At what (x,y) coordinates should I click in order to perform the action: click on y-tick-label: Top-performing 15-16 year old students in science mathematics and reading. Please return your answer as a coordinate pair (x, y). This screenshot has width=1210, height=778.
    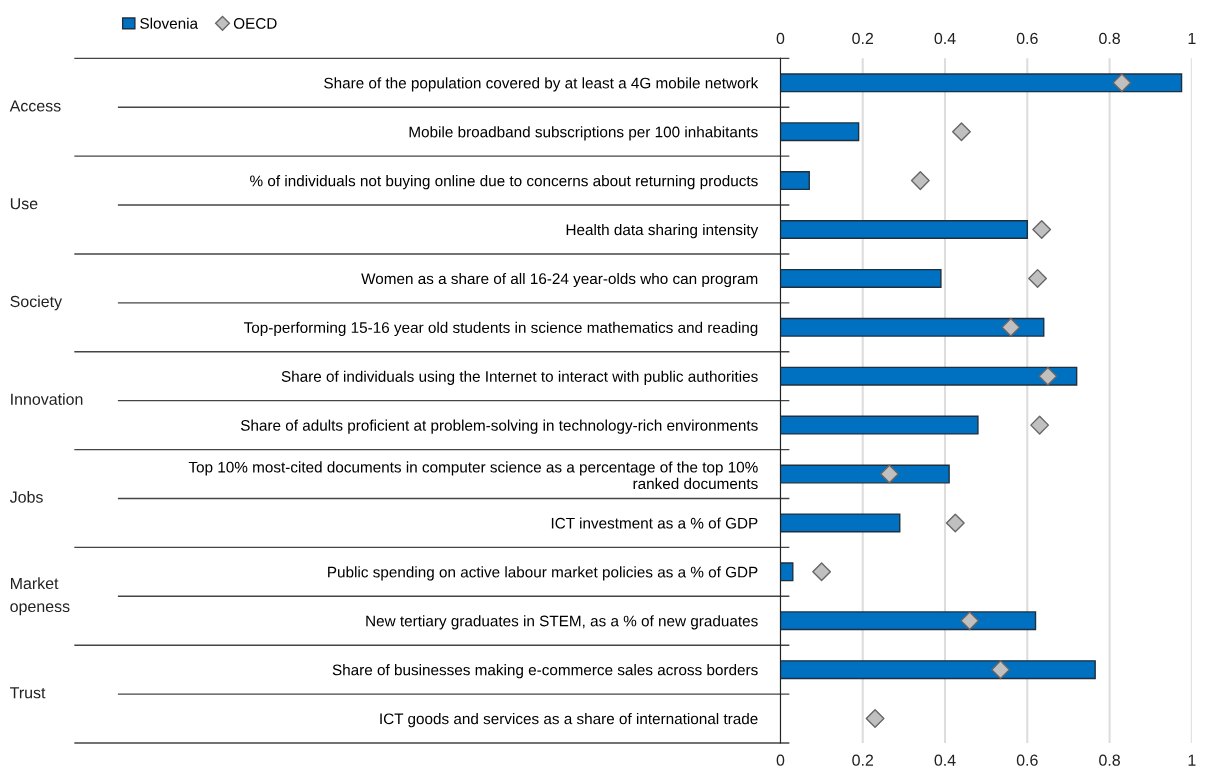
    Looking at the image, I should click on (500, 329).